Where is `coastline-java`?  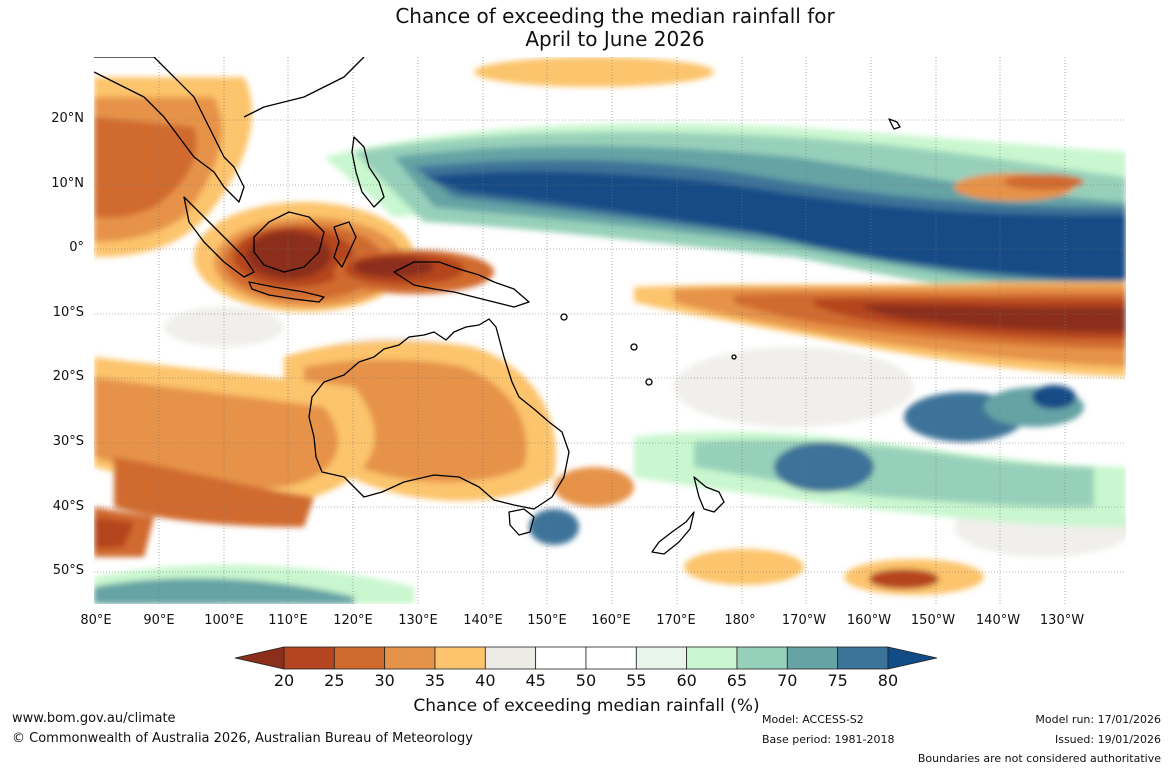 coastline-java is located at coordinates (286, 292).